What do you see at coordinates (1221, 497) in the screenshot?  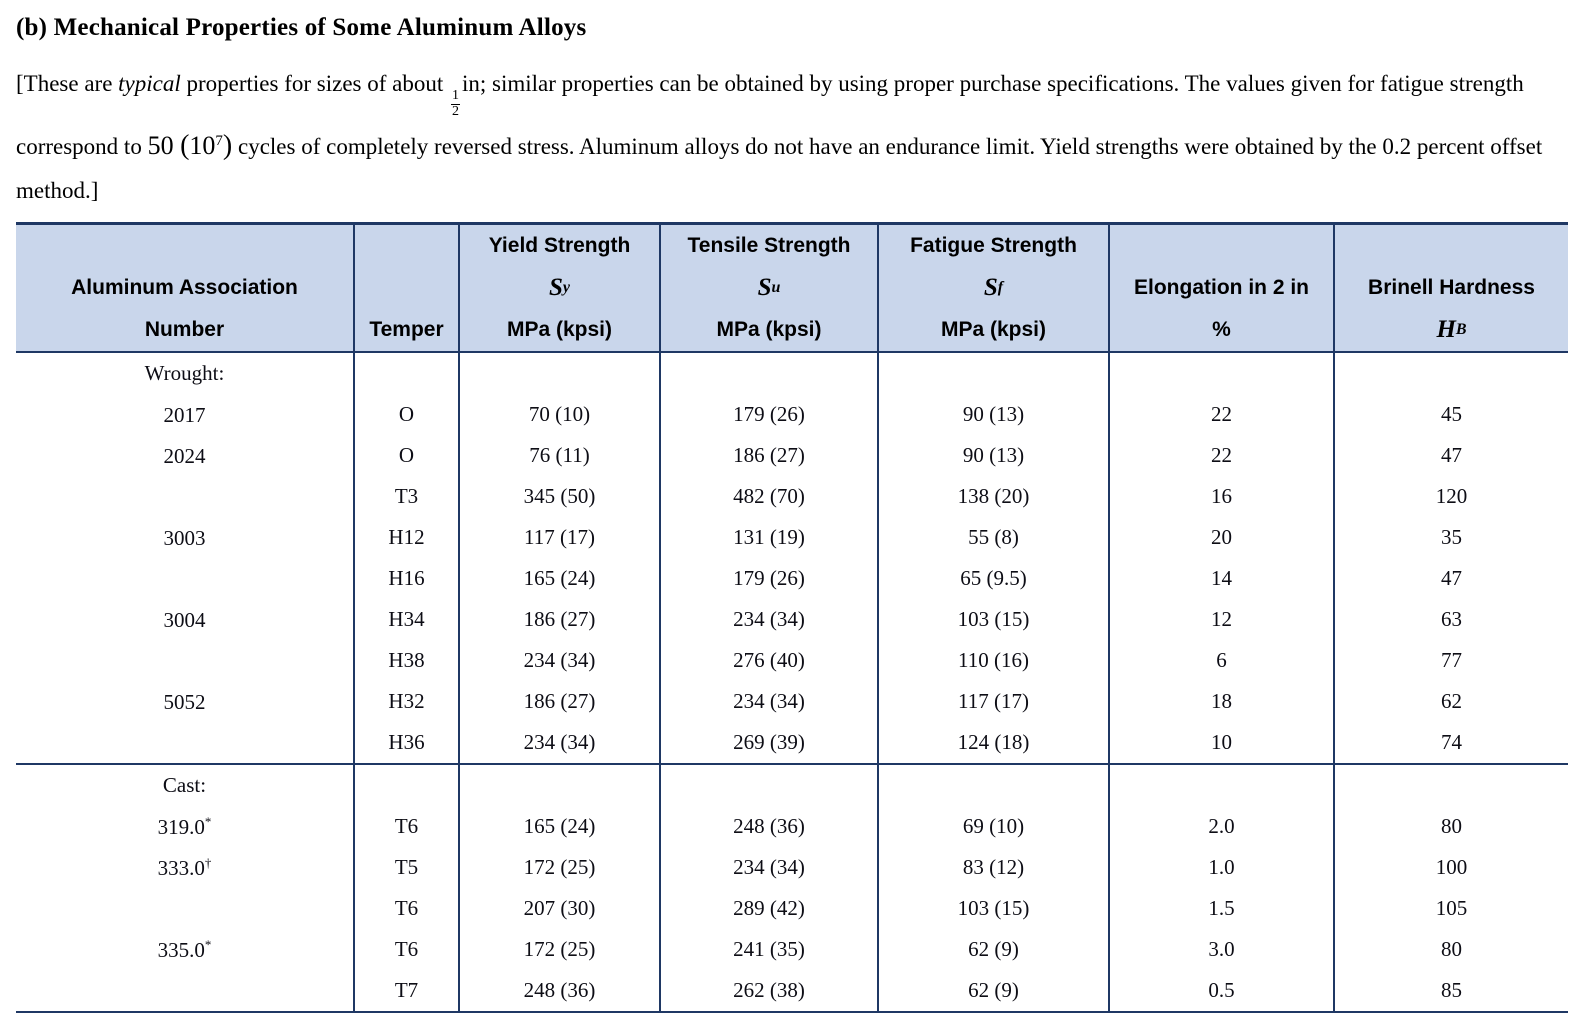 I see `cell-elongation: 16` at bounding box center [1221, 497].